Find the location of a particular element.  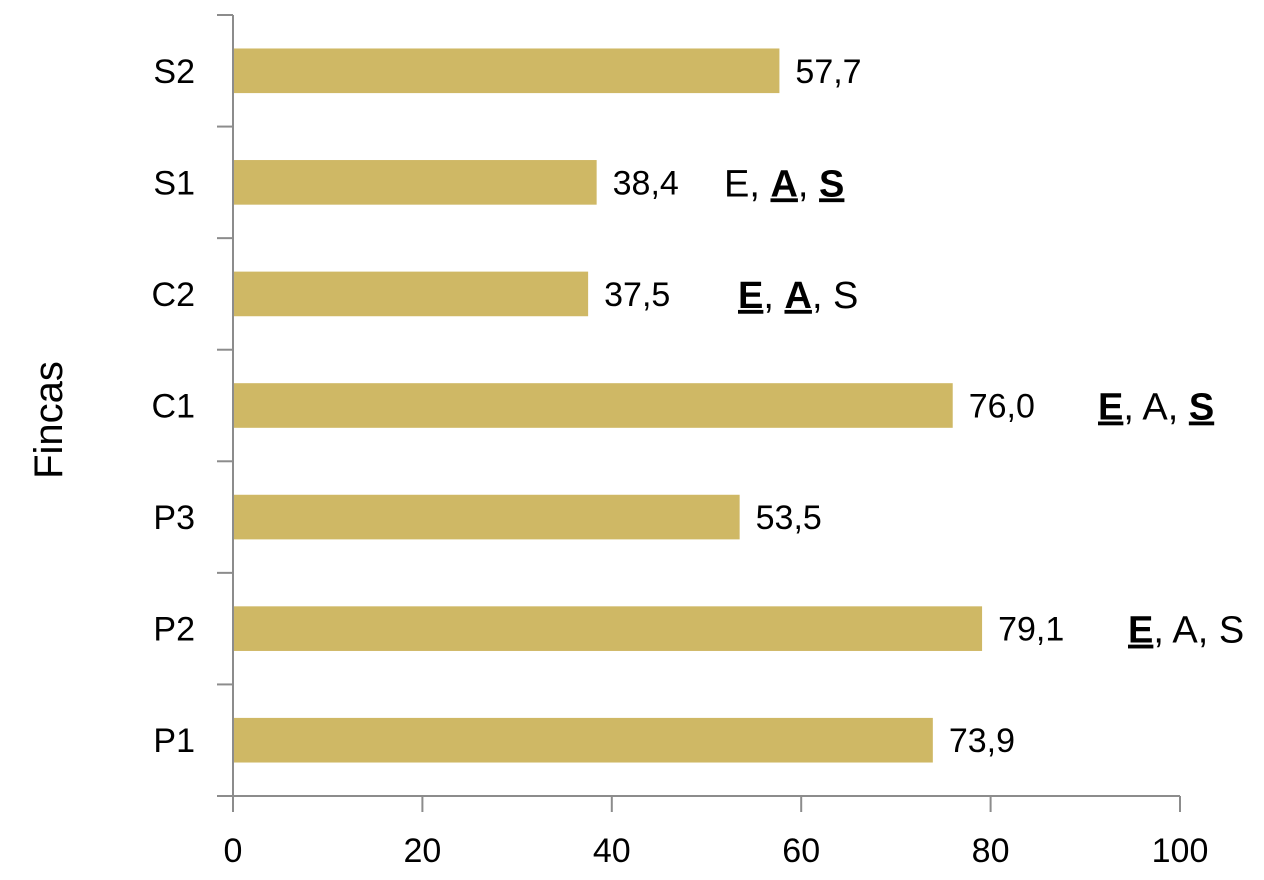

annotation-c1: E, A, S is located at coordinates (1156, 408).